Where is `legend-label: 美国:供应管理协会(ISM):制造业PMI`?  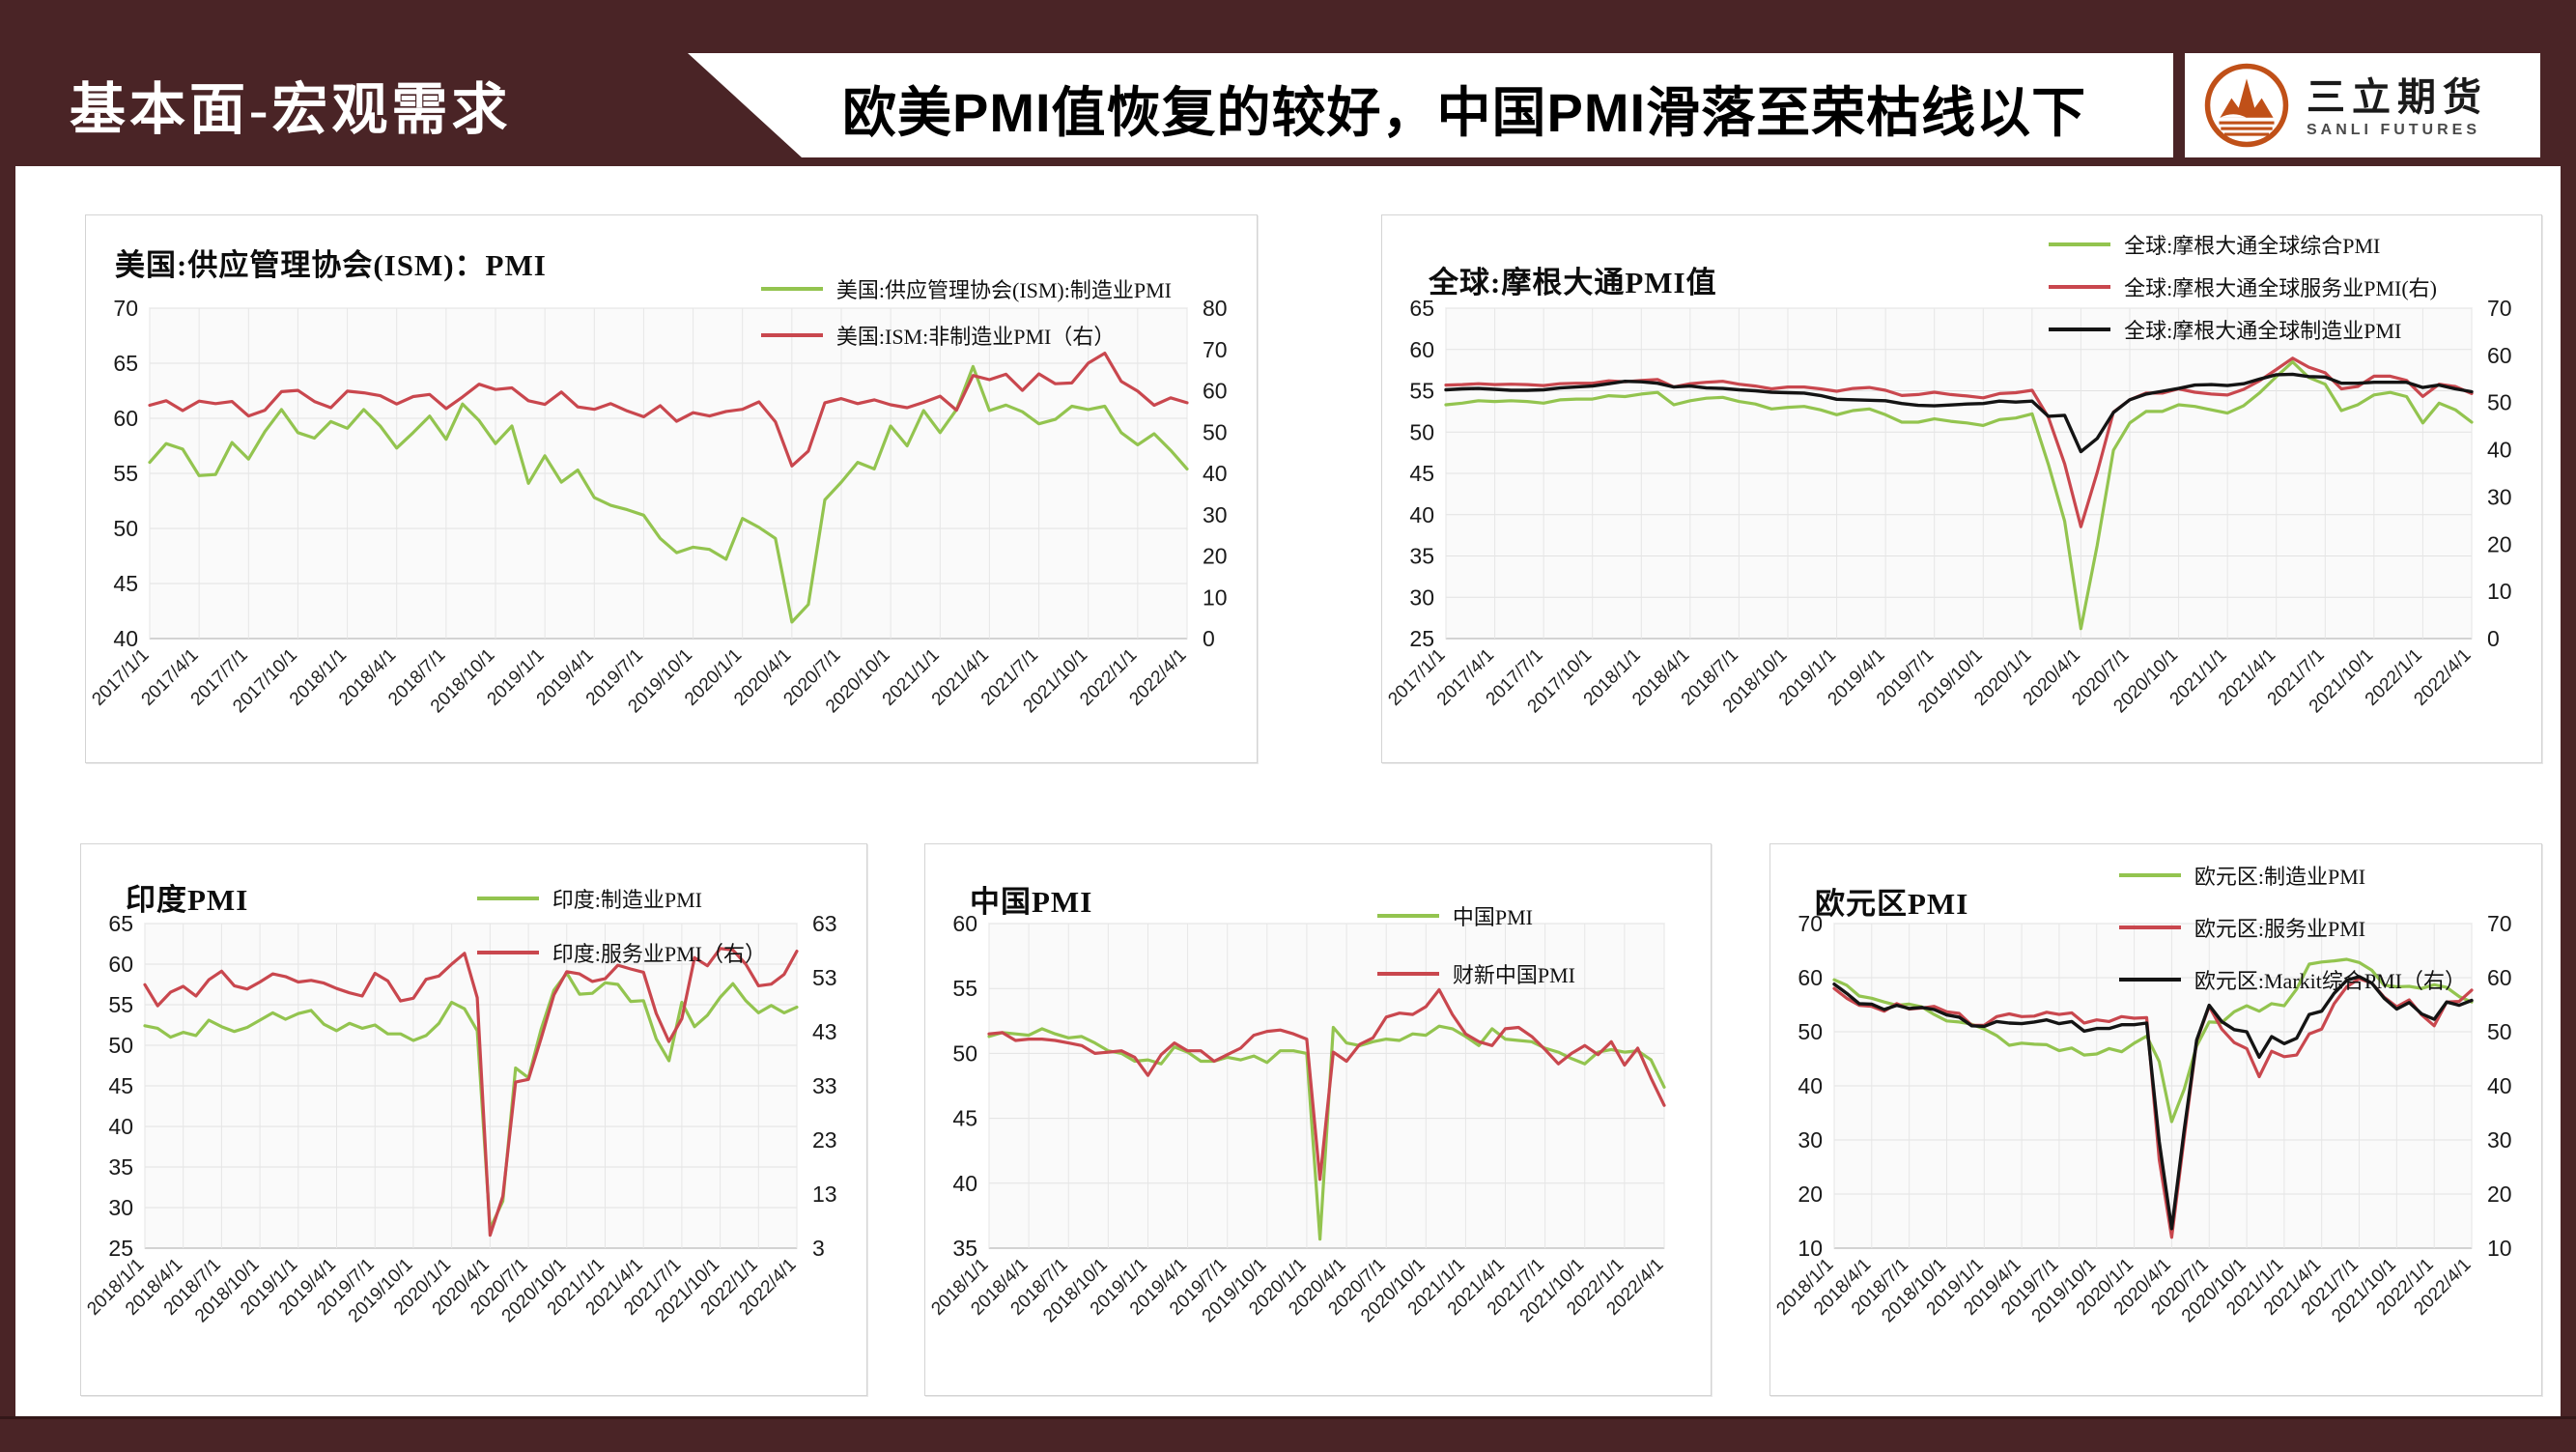
legend-label: 美国:供应管理协会(ISM):制造业PMI is located at coordinates (1003, 290).